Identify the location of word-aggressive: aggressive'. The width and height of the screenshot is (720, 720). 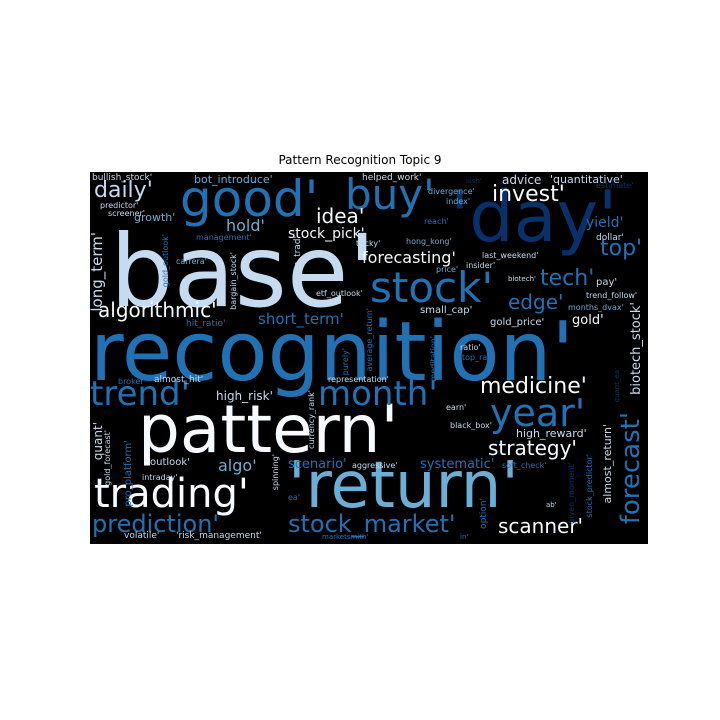
(375, 465).